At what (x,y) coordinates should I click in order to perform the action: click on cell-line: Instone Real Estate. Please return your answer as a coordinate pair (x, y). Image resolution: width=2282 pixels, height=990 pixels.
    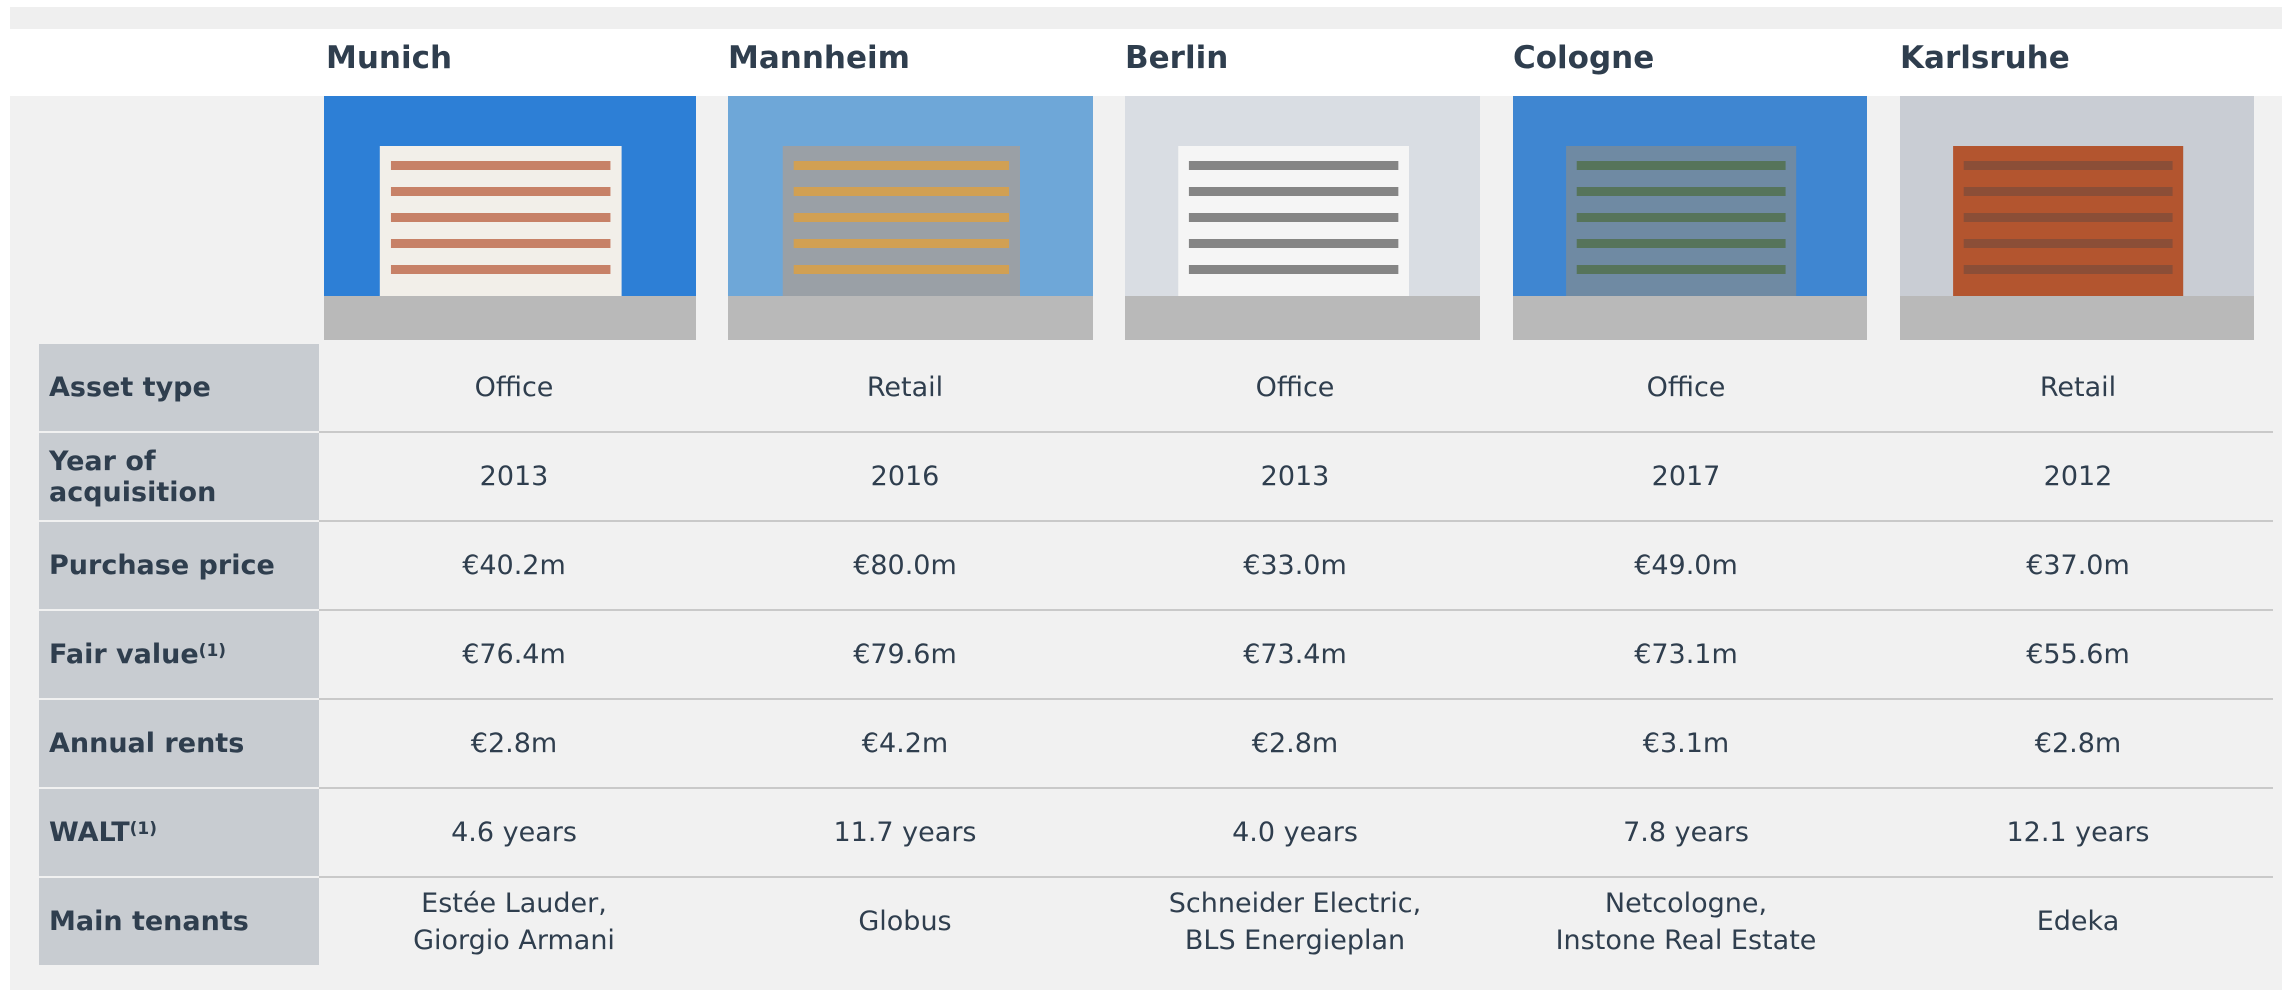
    Looking at the image, I should click on (1686, 940).